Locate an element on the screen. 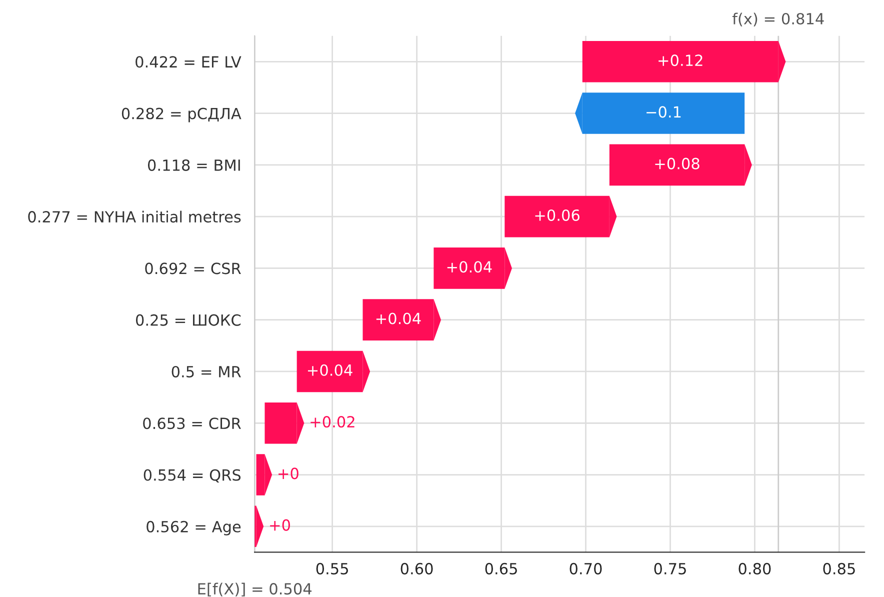 Image resolution: width=884 pixels, height=597 pixels. y-tick-label: 0.118 = BMI is located at coordinates (194, 165).